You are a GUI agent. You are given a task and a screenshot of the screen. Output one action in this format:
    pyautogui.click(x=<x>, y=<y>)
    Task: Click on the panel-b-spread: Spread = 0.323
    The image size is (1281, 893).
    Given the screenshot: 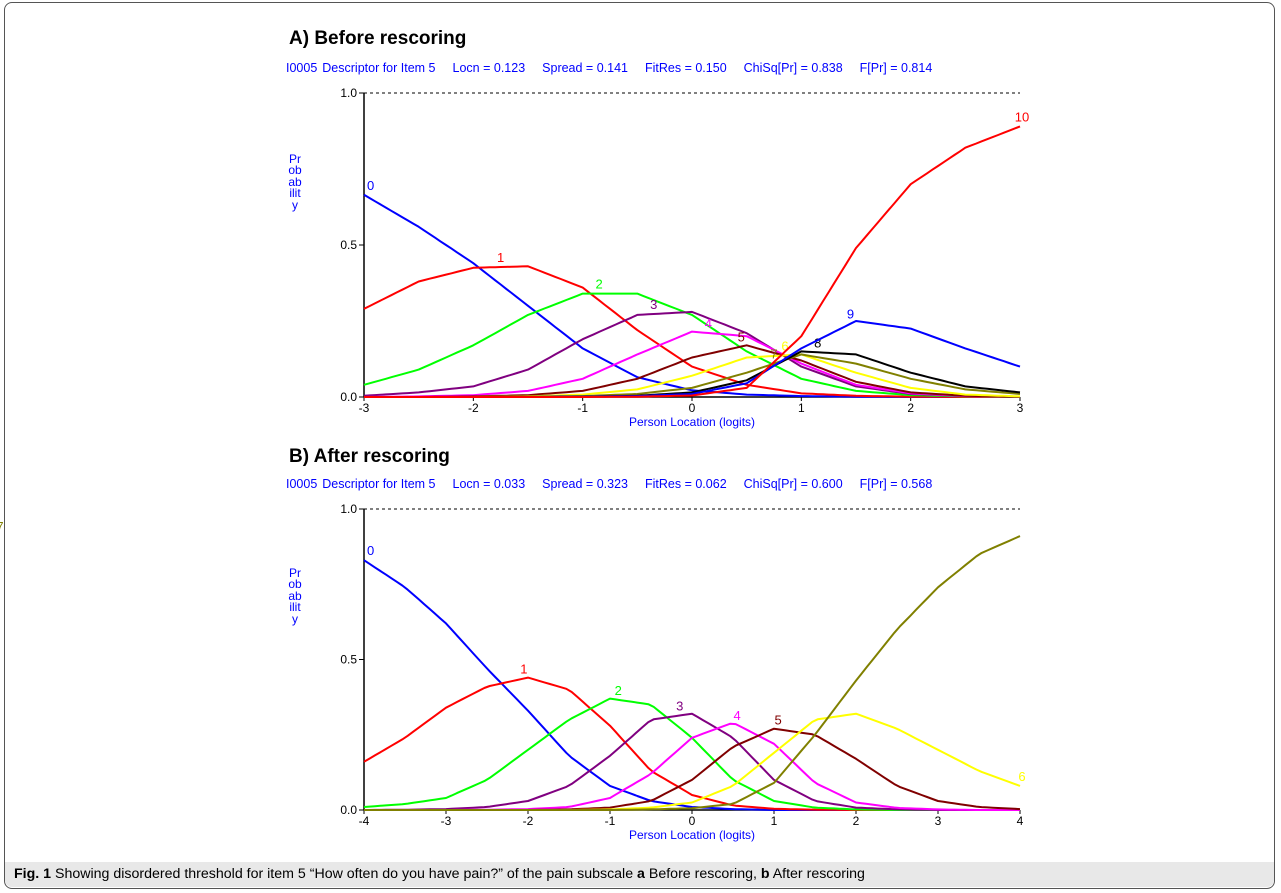 What is the action you would take?
    pyautogui.click(x=585, y=484)
    